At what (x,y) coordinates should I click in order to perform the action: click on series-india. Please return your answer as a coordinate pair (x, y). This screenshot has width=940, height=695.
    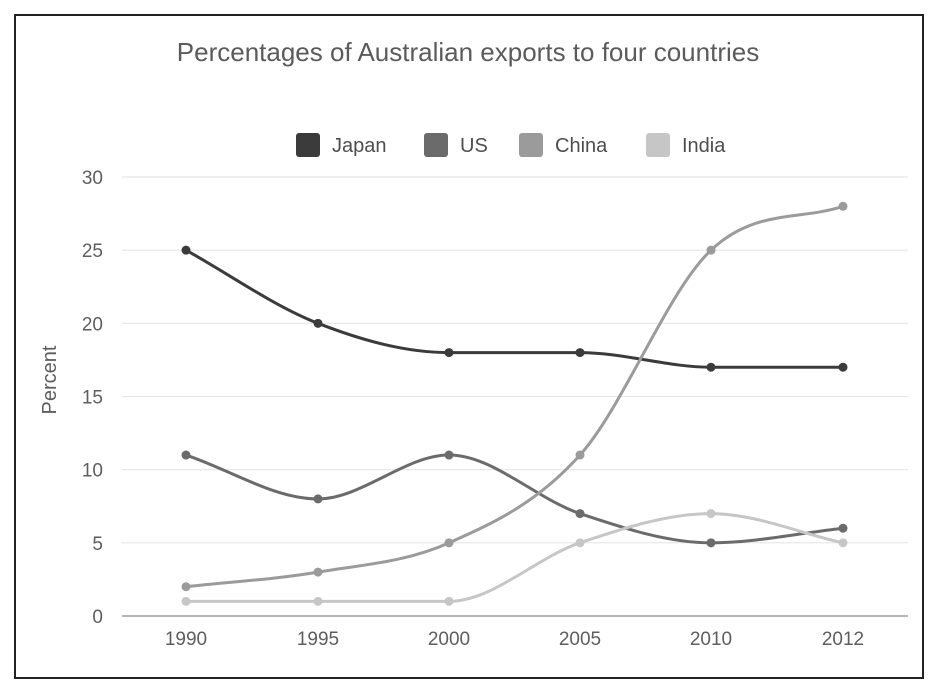
    Looking at the image, I should click on (514, 557).